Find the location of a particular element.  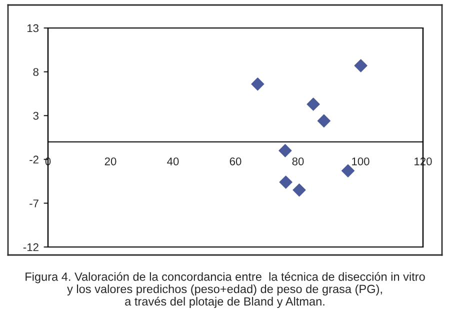

x-tick-label: 40 is located at coordinates (173, 161).